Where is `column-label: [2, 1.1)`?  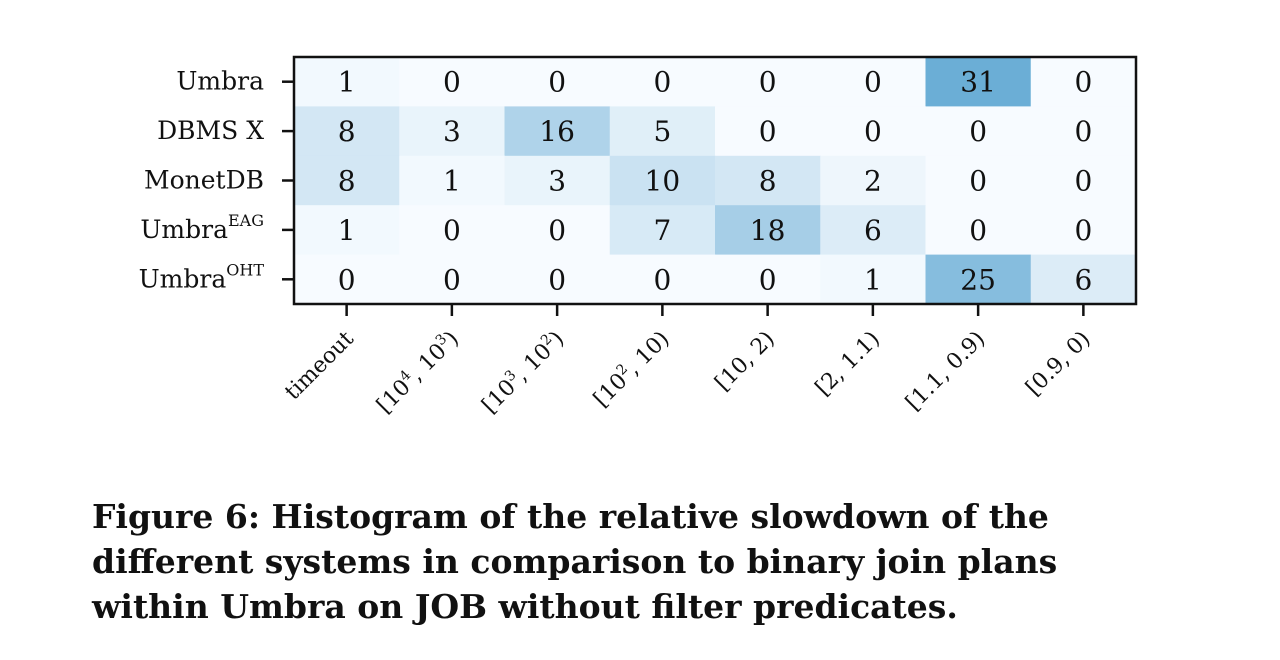 column-label: [2, 1.1) is located at coordinates (848, 364).